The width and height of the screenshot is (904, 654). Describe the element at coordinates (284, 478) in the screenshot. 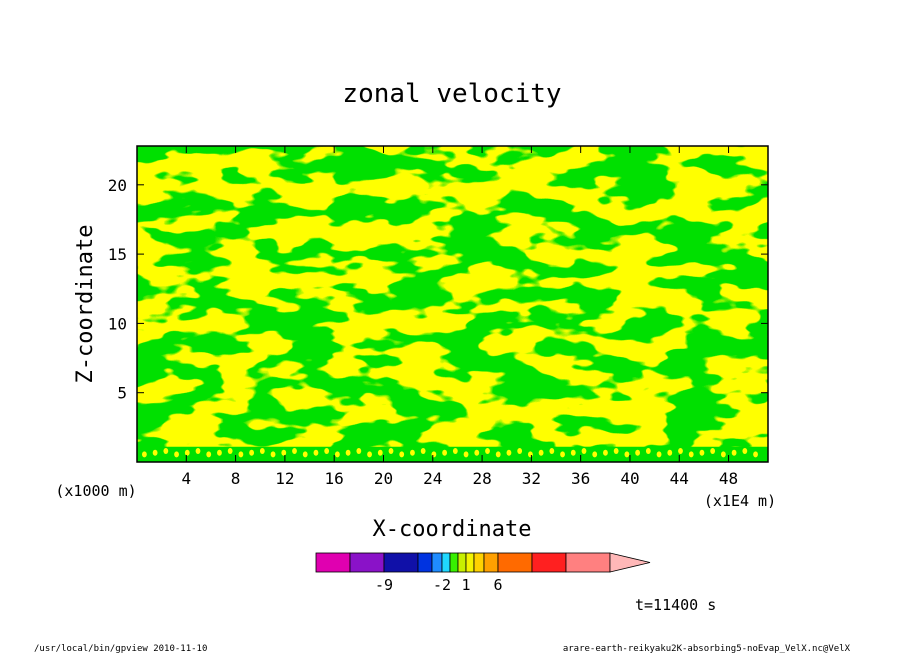

I see `x-tick-label: 12` at that location.